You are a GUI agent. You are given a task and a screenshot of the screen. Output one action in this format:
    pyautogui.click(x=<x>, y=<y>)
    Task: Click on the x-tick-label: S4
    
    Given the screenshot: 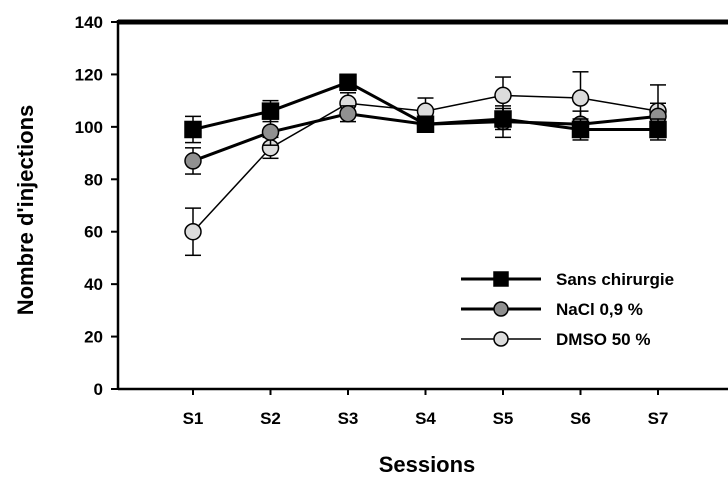 What is the action you would take?
    pyautogui.click(x=425, y=418)
    